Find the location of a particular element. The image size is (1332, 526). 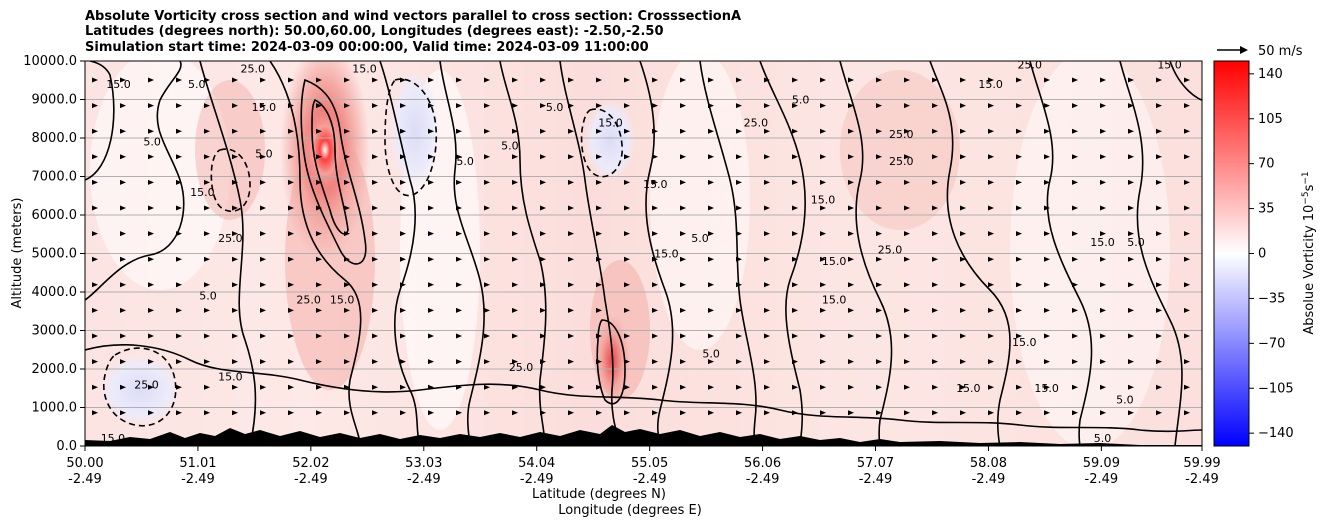

x-tick-label-lat: 51.01 is located at coordinates (197, 463).